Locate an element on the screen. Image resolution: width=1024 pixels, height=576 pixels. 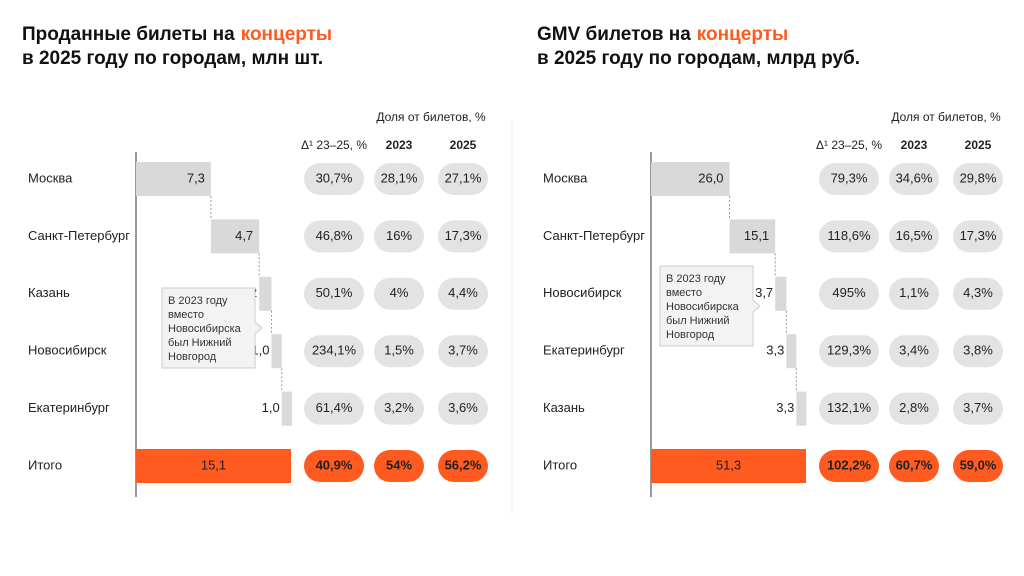
table-cell: 4,3% is located at coordinates (978, 292).